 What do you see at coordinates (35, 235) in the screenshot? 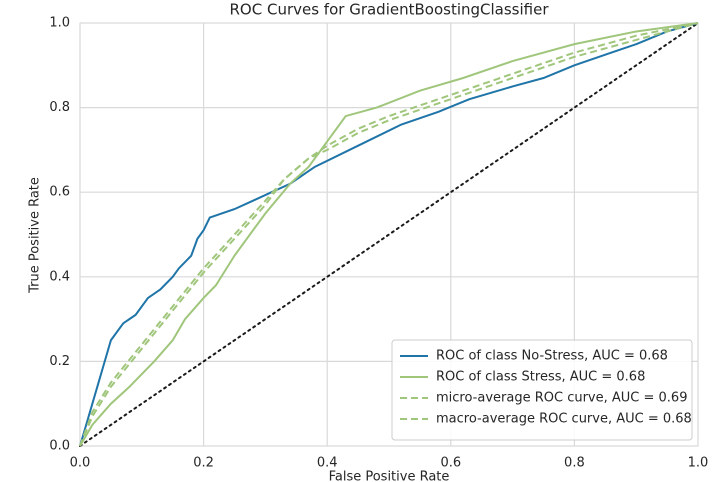
I see `y-axis-label: True Positive Rate` at bounding box center [35, 235].